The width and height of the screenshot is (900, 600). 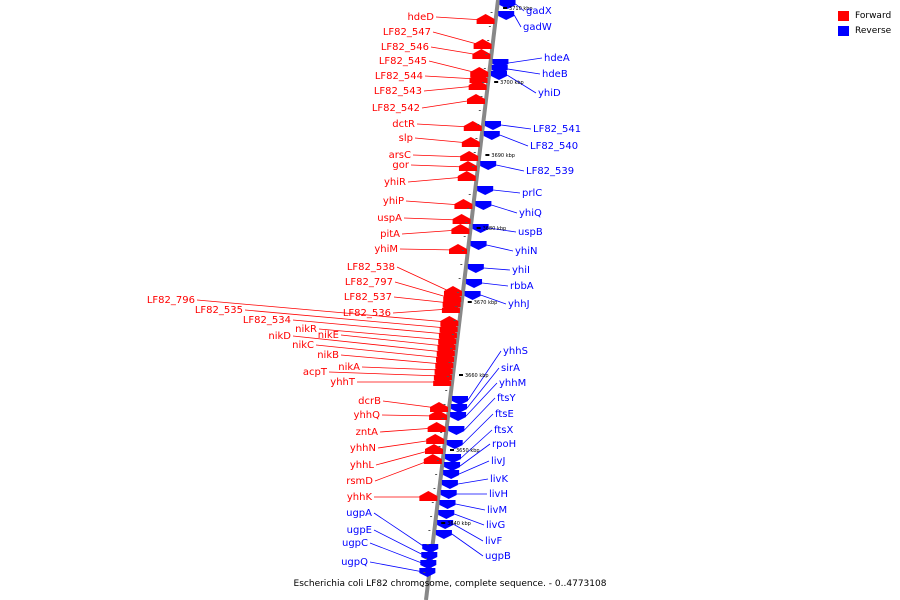 I want to click on gene-label-forward: nikA, so click(x=349, y=367).